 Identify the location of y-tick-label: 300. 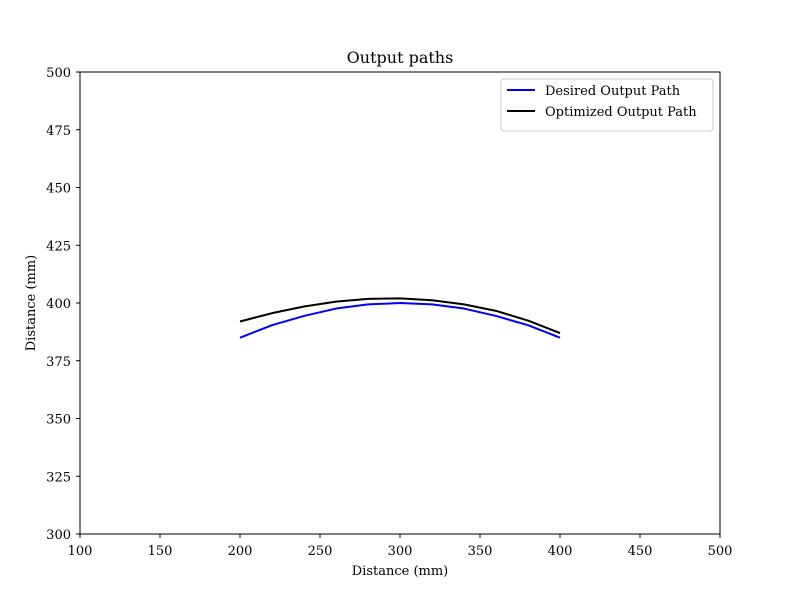
(58, 535).